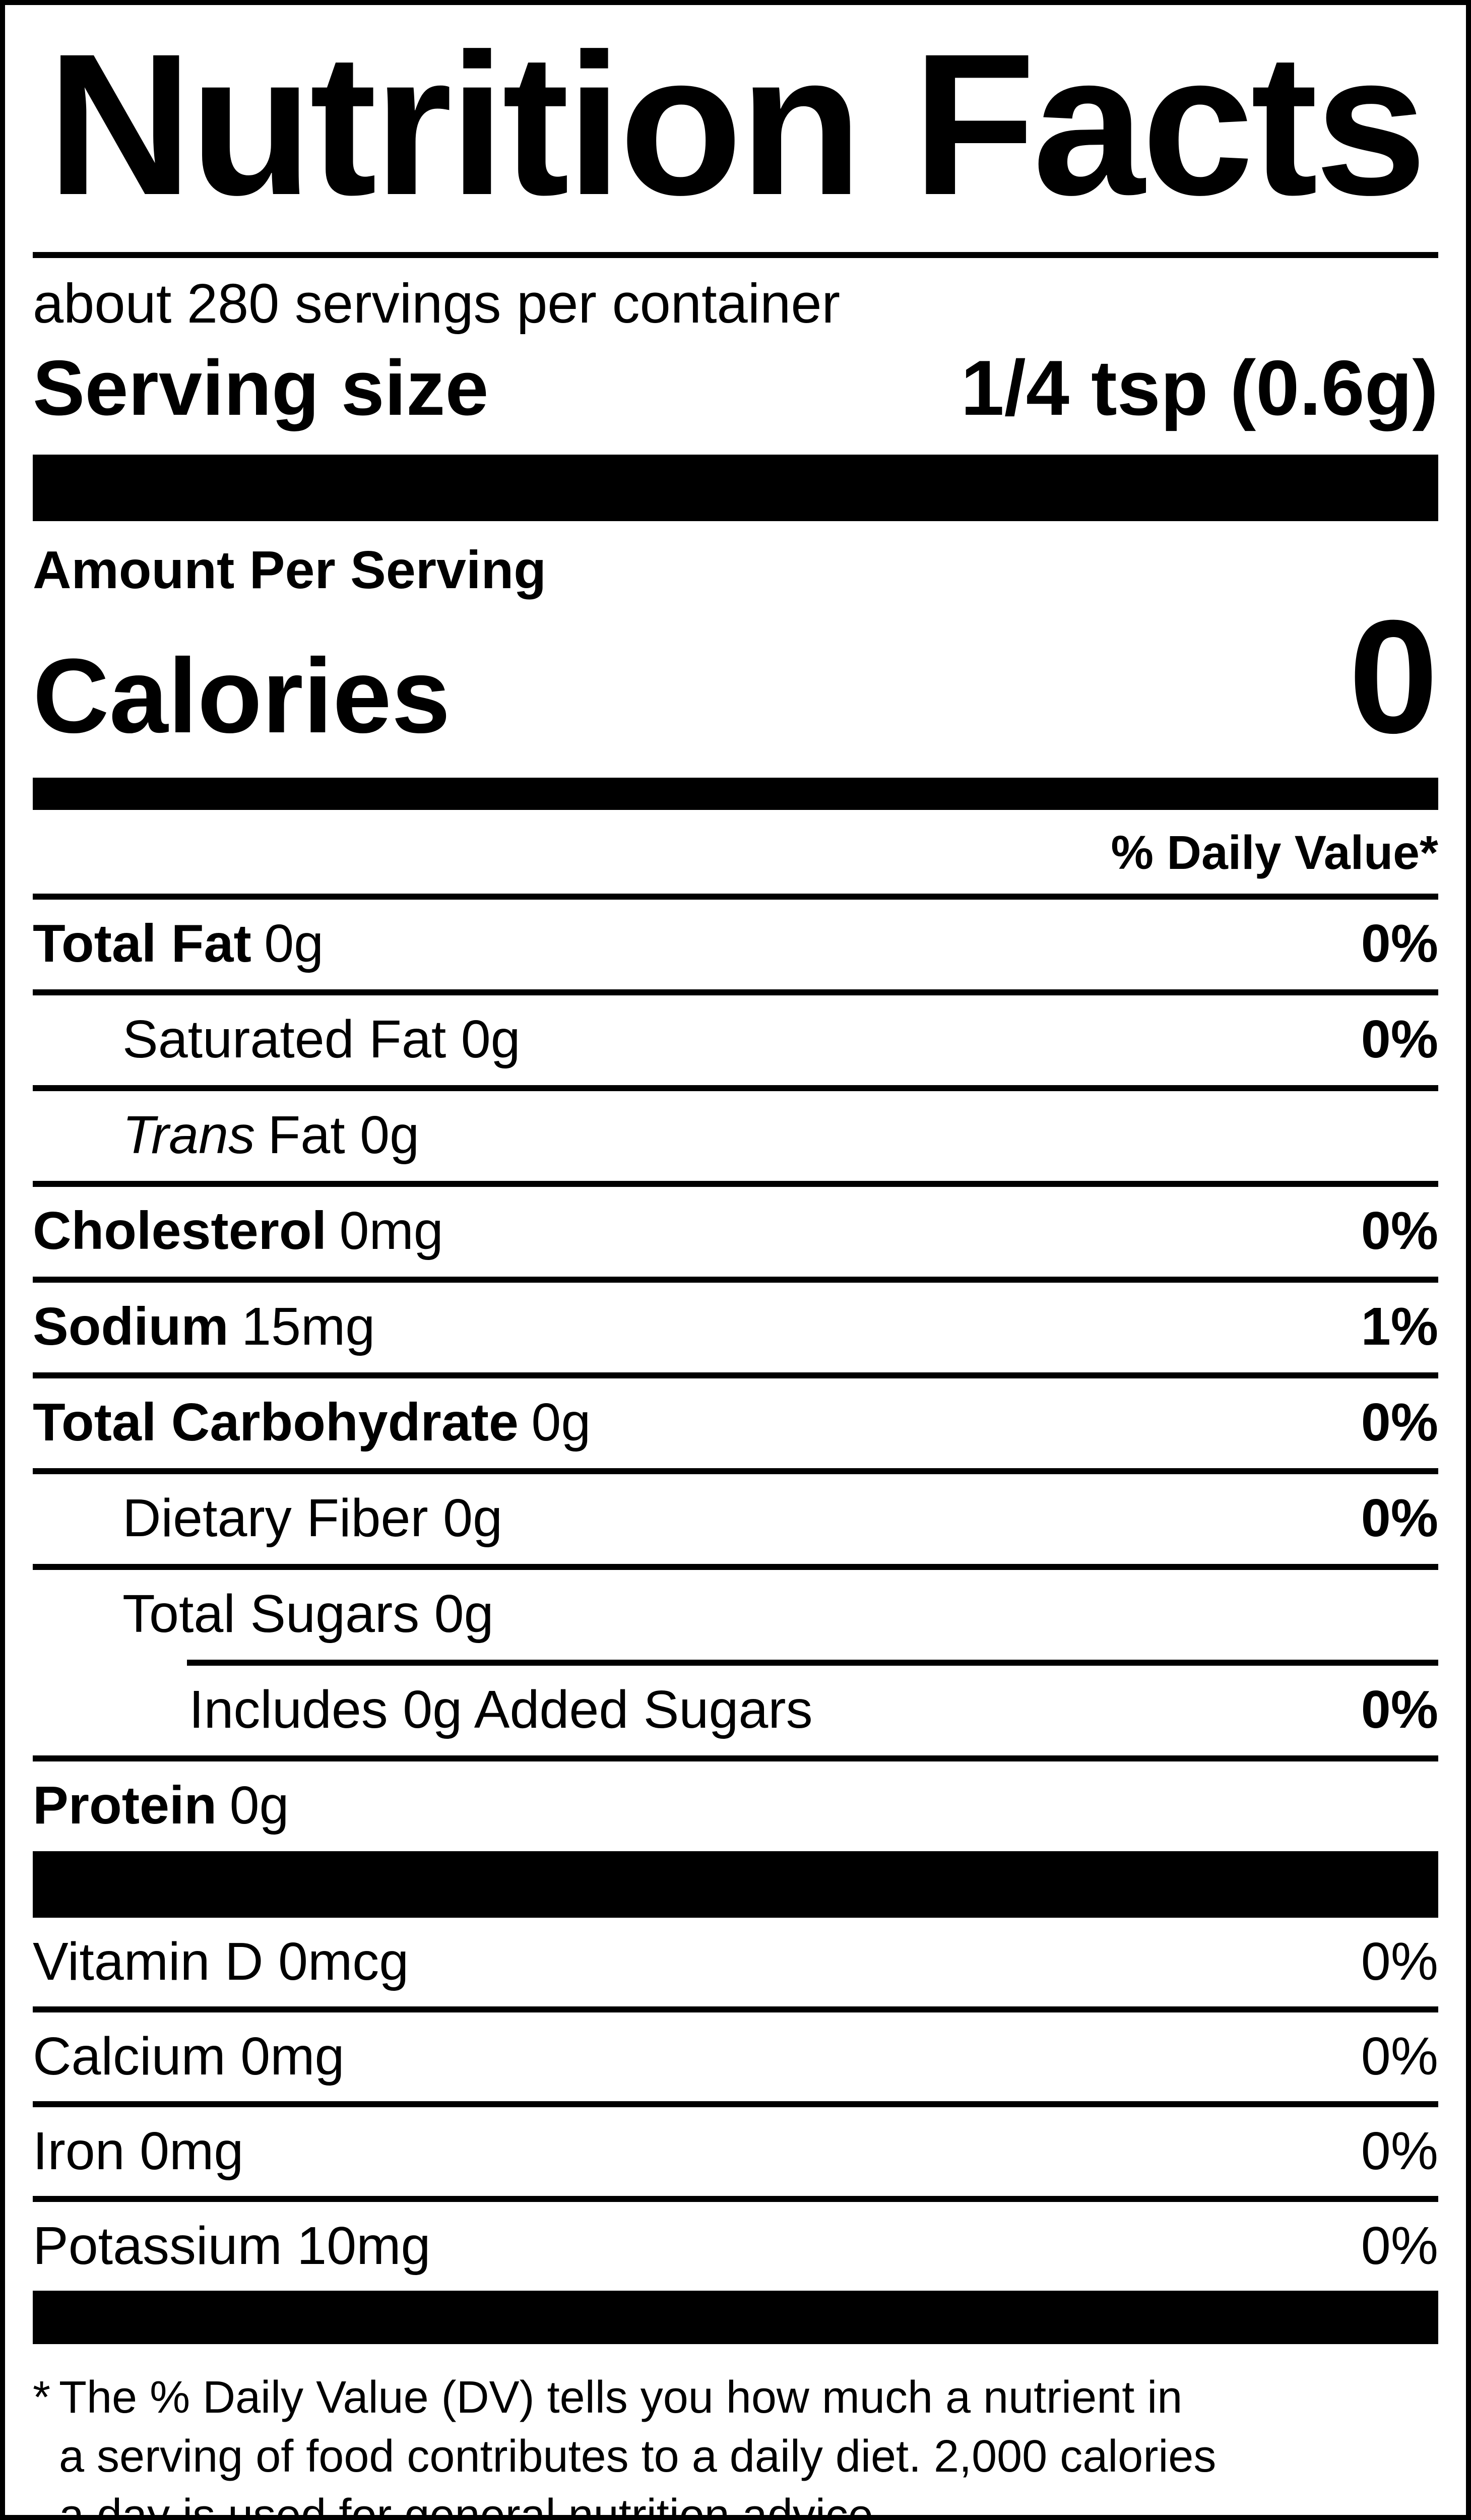 This screenshot has height=2520, width=1471. Describe the element at coordinates (735, 1516) in the screenshot. I see `nutrient-row: Dietary Fiber 0g 0%` at that location.